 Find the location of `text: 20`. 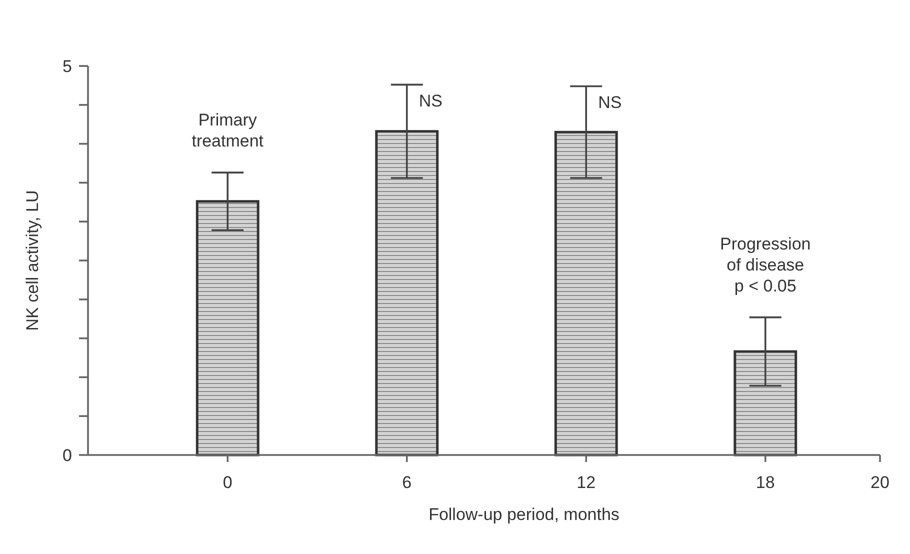

text: 20 is located at coordinates (880, 482).